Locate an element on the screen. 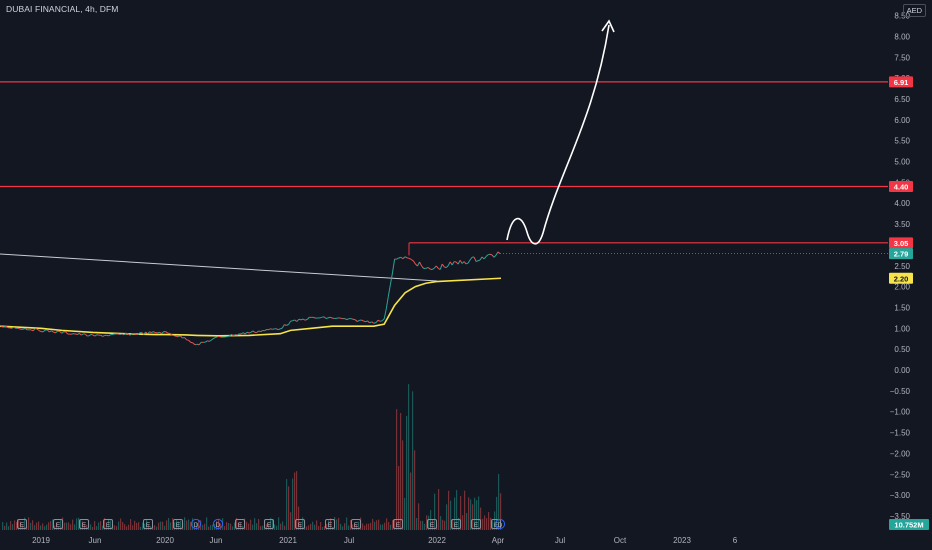 The image size is (932, 550). price-tick-label: 2.50 is located at coordinates (902, 266).